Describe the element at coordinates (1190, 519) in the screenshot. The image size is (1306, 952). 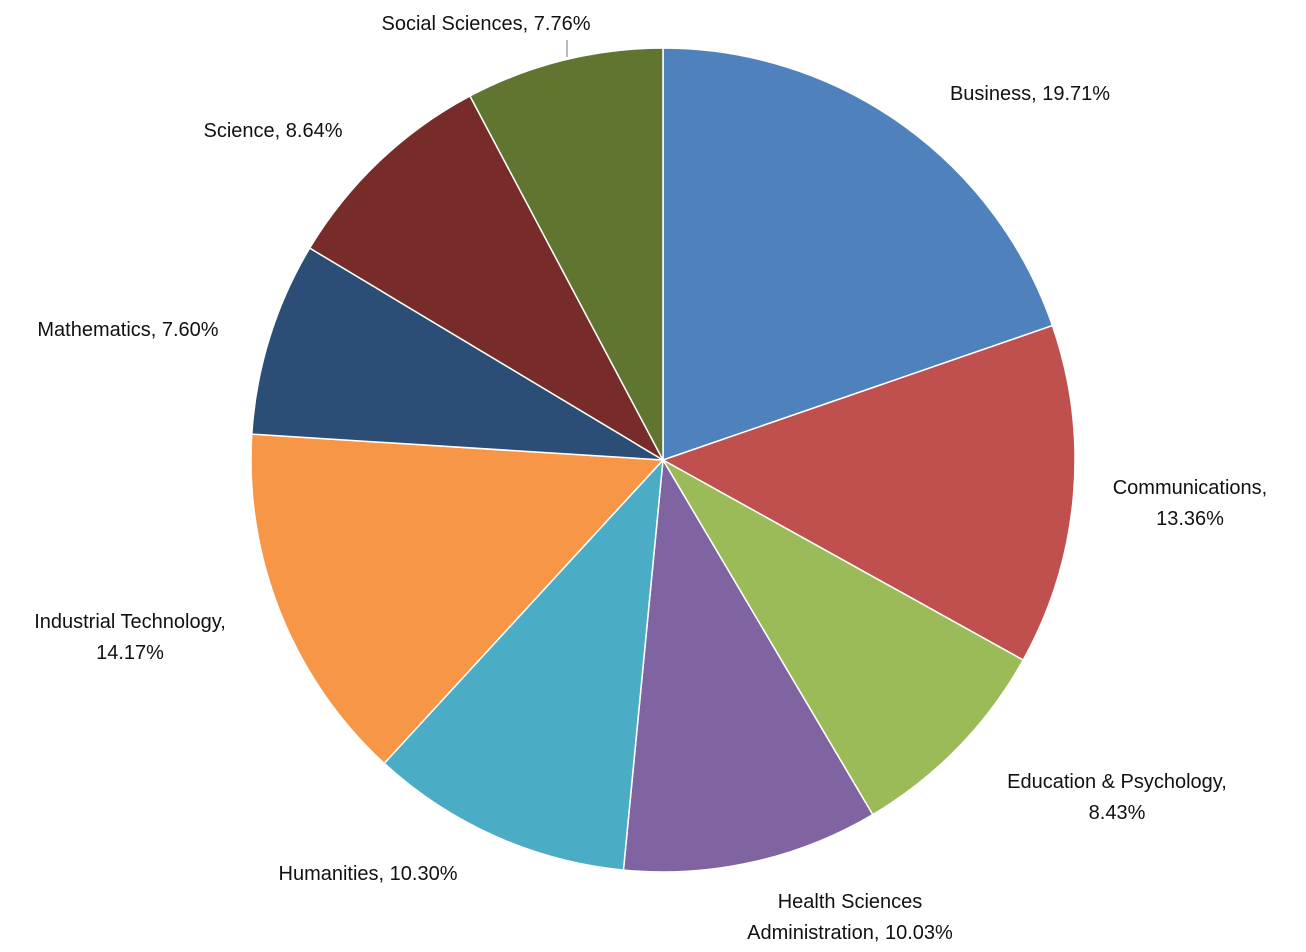
I see `data-label-line: 13.36%` at that location.